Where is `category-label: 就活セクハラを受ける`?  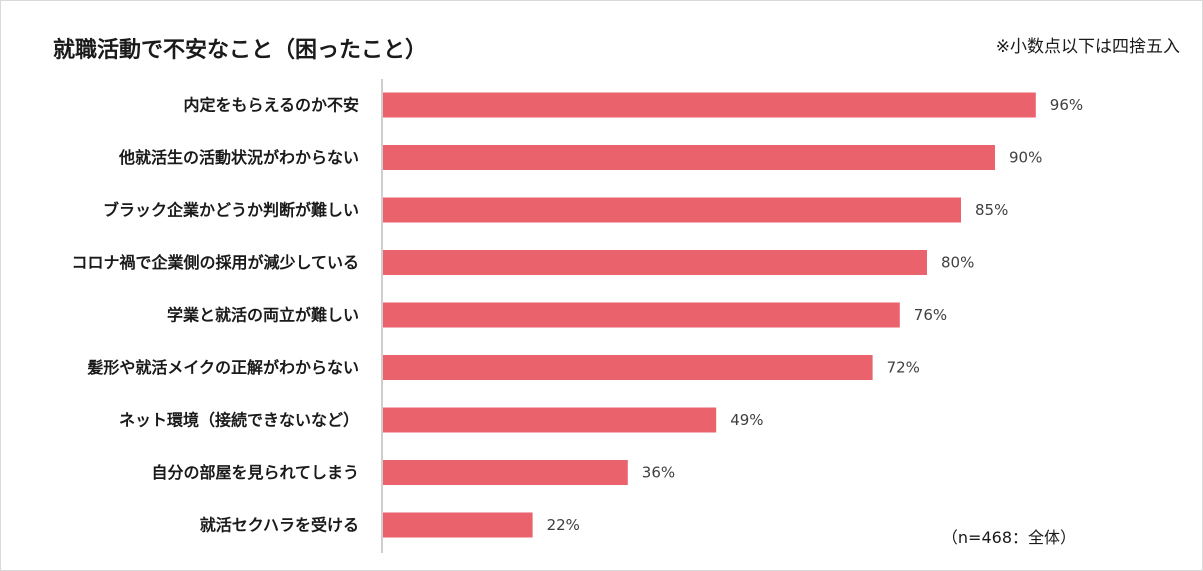 category-label: 就活セクハラを受ける is located at coordinates (279, 525).